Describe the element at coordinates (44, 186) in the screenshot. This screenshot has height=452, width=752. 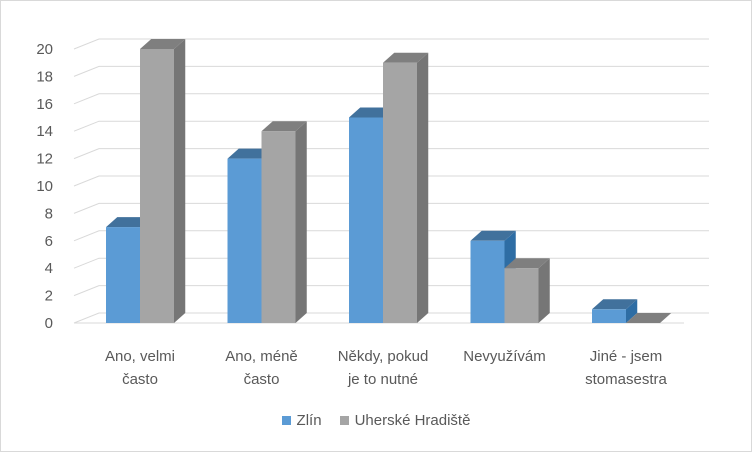
I see `y-tick-label: 10` at that location.